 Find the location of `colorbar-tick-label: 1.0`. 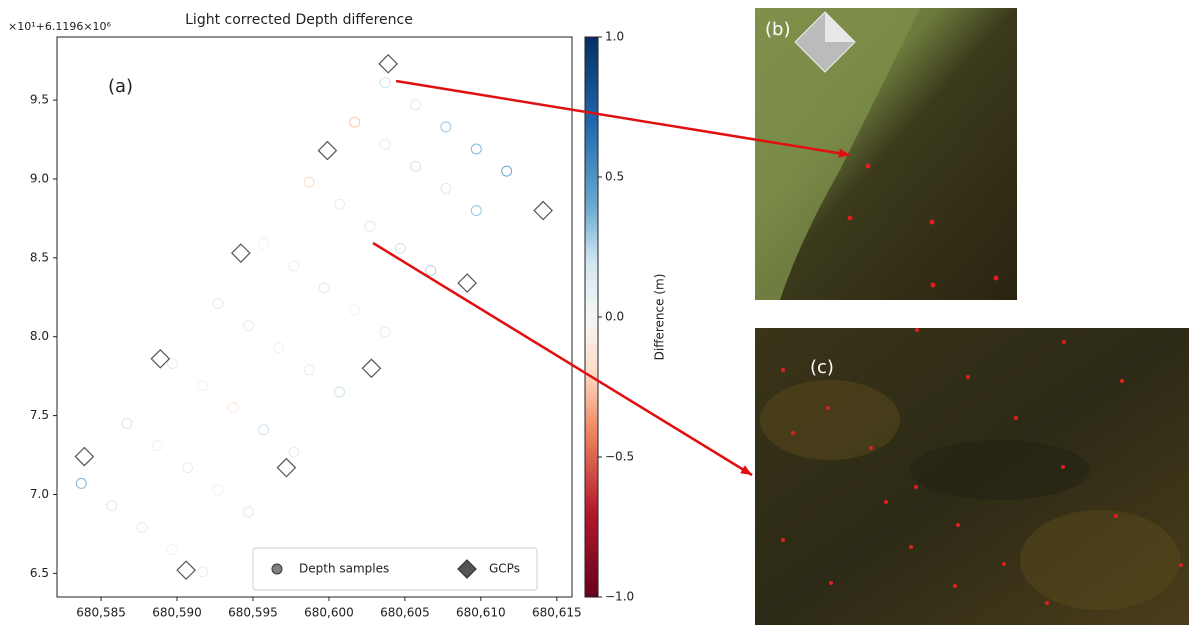

colorbar-tick-label: 1.0 is located at coordinates (614, 37).